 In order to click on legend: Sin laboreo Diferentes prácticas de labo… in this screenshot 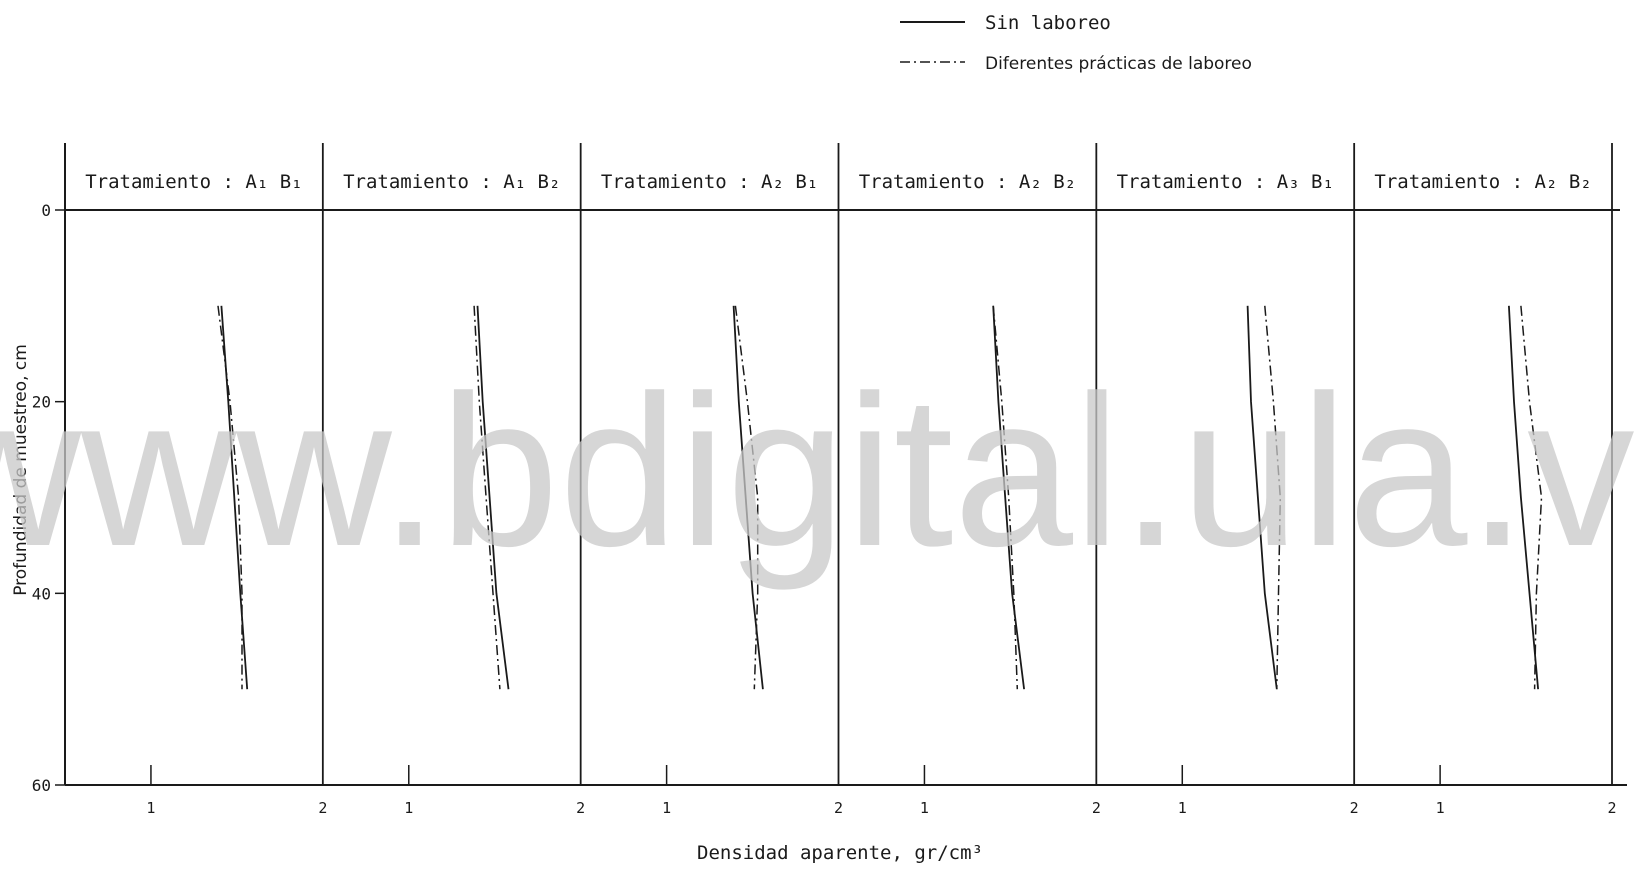, I will do `click(1076, 43)`.